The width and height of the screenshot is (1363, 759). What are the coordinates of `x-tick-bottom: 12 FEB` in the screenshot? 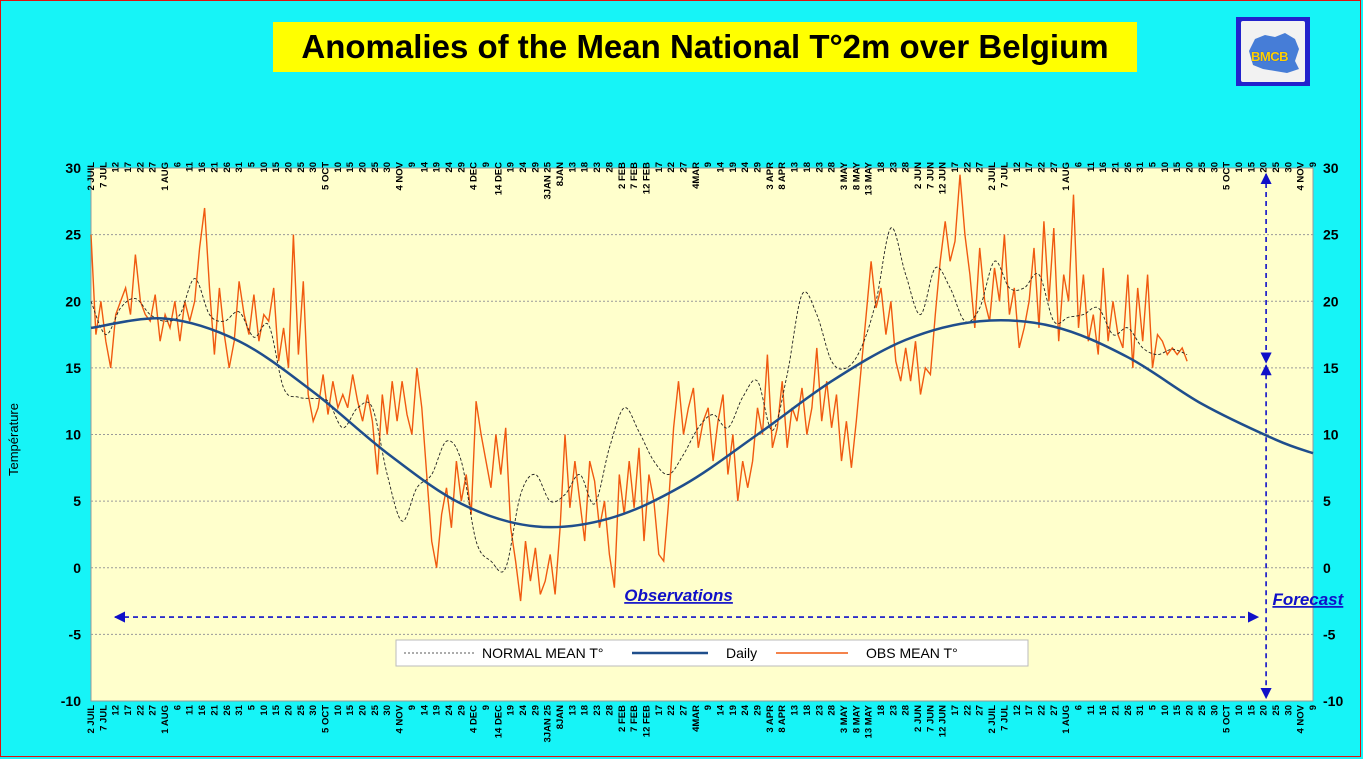 It's located at (646, 721).